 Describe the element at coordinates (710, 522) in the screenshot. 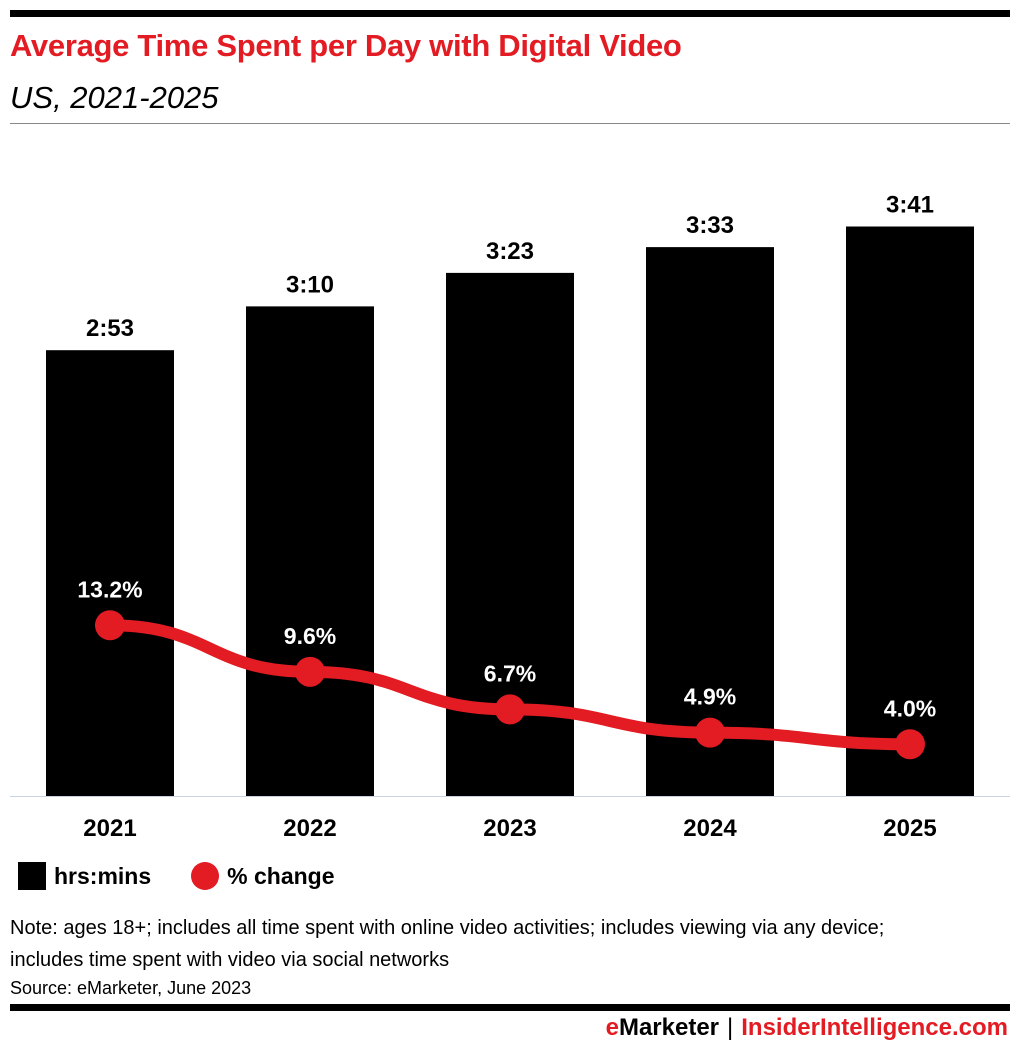

I see `bar-2024` at that location.